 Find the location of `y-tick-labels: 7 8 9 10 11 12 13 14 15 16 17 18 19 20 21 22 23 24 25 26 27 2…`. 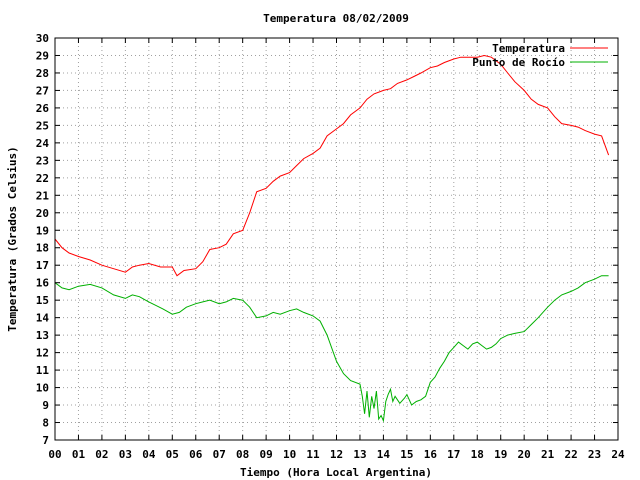

y-tick-labels: 7 8 9 10 11 12 13 14 15 16 17 18 19 20 21 22 23 24 25 26 27 2… is located at coordinates (43, 239).